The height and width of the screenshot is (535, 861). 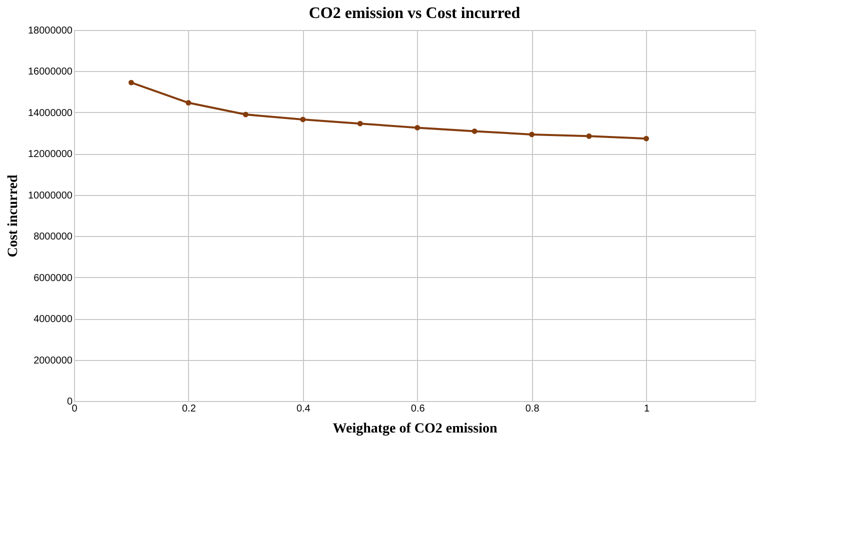 What do you see at coordinates (50, 196) in the screenshot?
I see `y-tick-label: 10000000` at bounding box center [50, 196].